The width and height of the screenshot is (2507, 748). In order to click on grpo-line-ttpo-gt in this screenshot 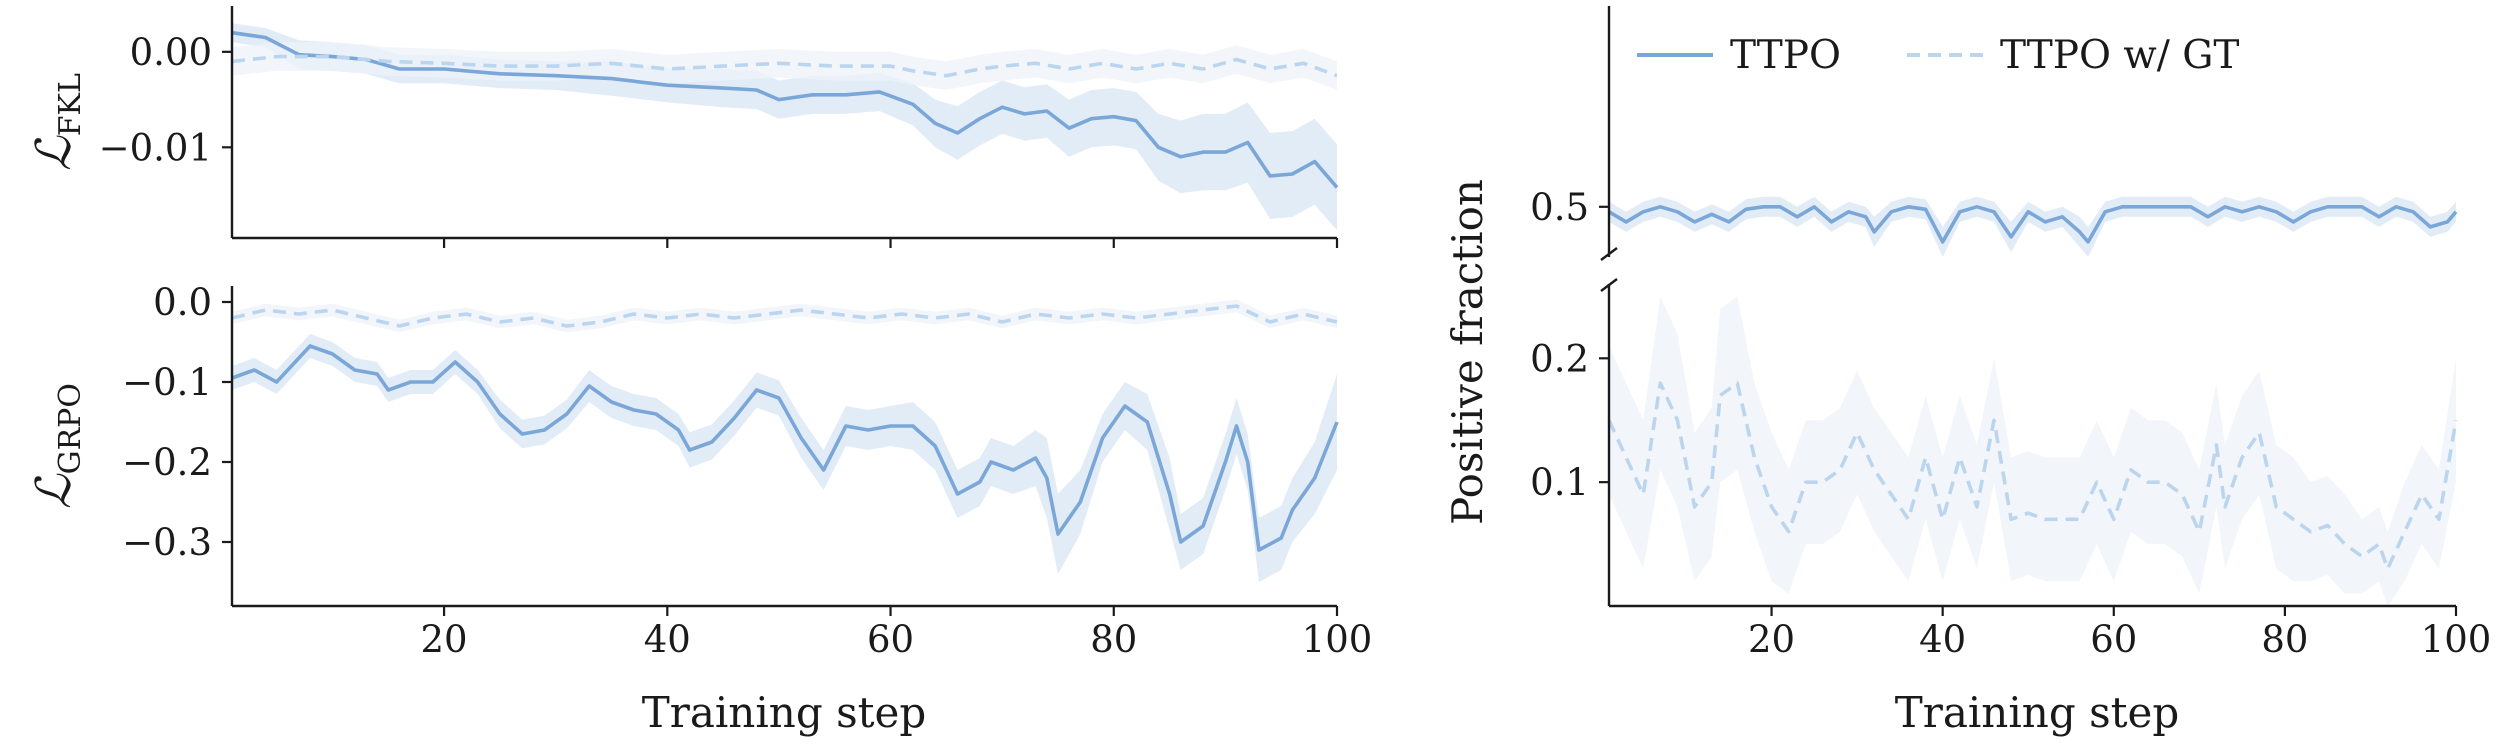, I will do `click(784, 316)`.